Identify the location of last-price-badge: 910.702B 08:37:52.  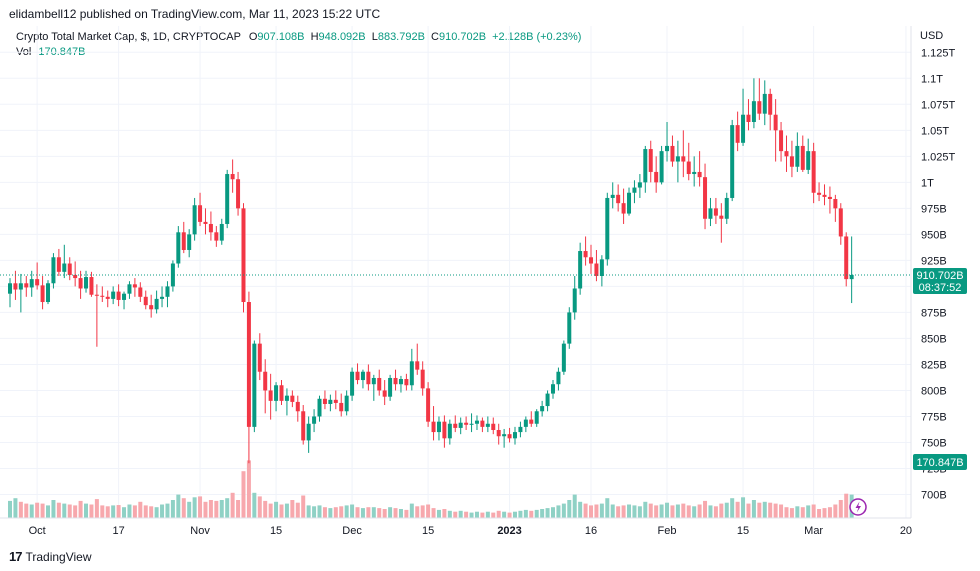
(940, 280).